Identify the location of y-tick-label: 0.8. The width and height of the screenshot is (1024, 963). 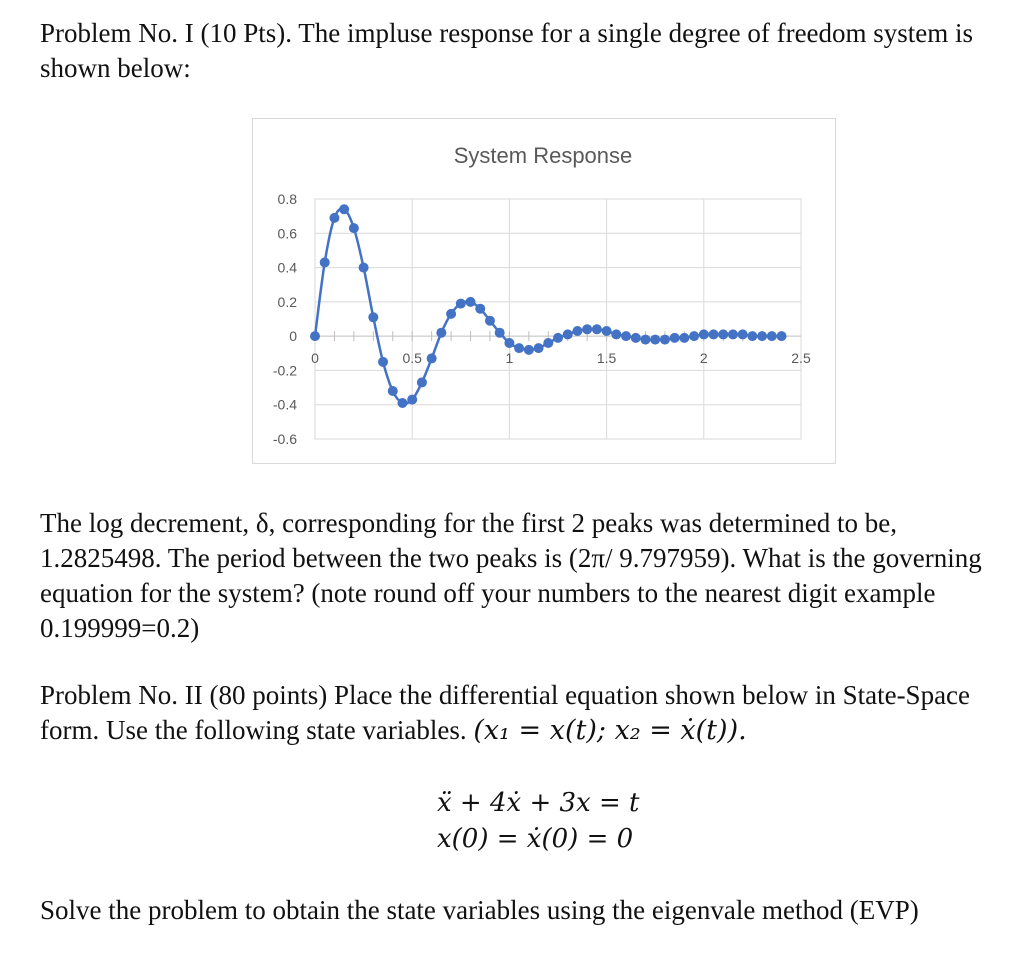
(288, 199).